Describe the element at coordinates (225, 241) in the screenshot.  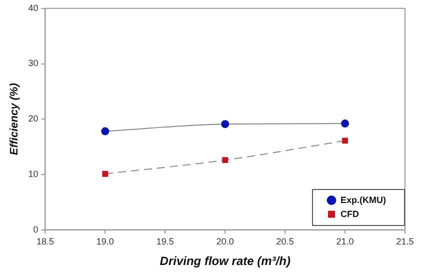
I see `x-tick-label: 20.0` at that location.